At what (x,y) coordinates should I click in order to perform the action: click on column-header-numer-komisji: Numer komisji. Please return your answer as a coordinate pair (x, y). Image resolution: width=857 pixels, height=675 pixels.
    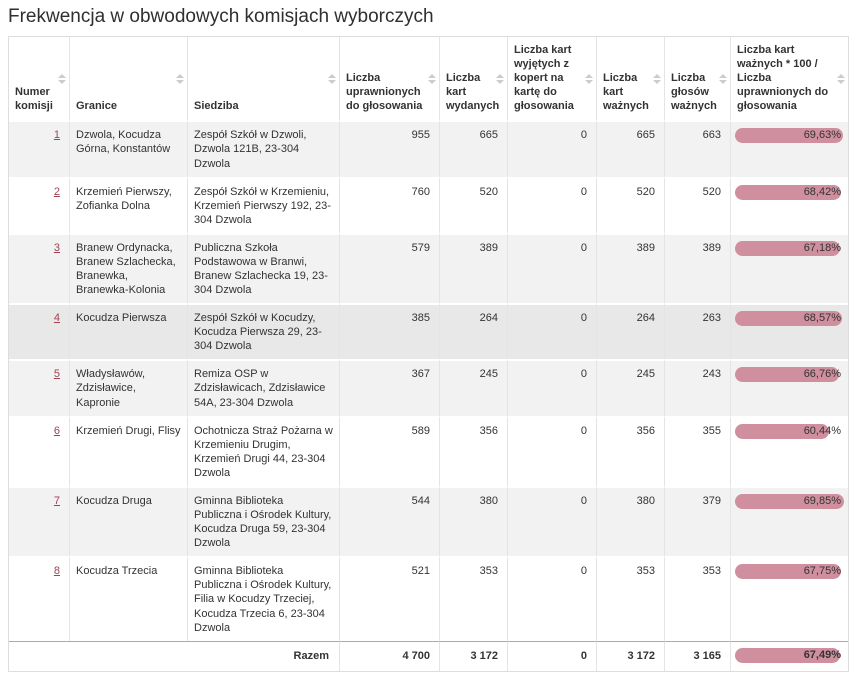
    Looking at the image, I should click on (39, 79).